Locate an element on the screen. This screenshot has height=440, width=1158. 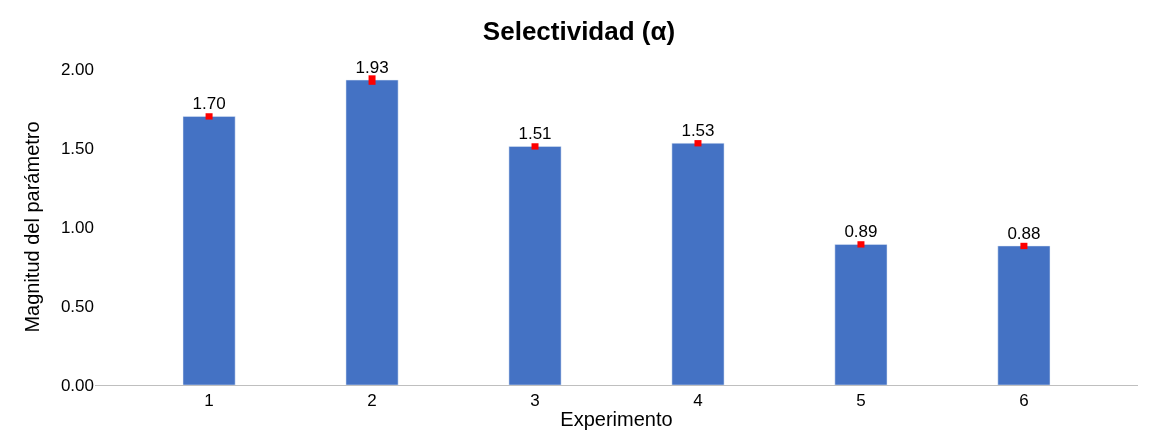
x-tick-label: 6 is located at coordinates (1024, 401).